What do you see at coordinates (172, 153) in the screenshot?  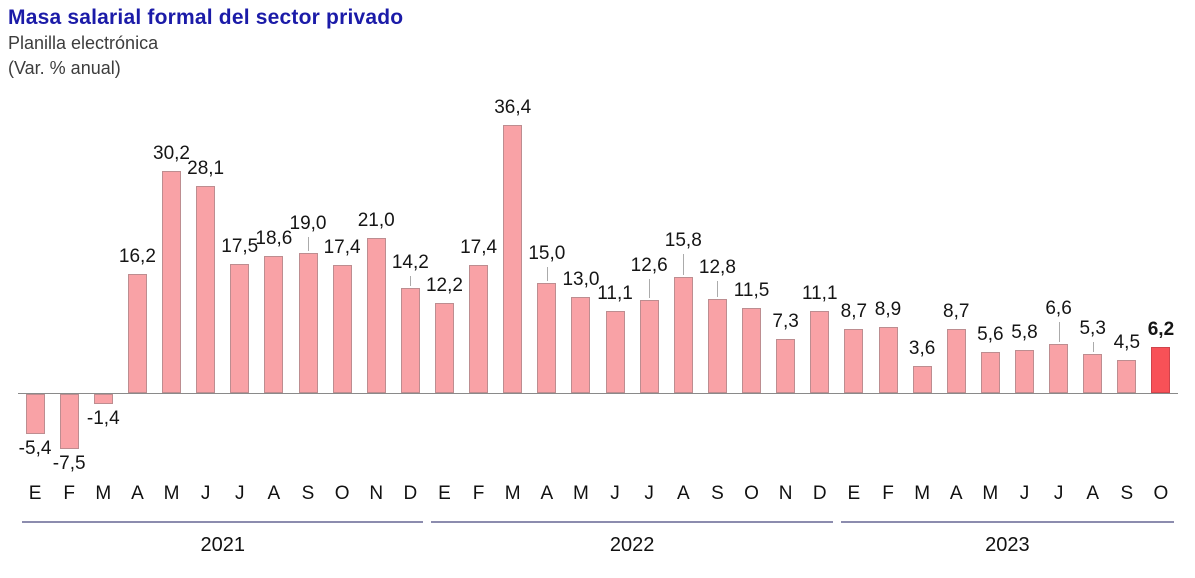 I see `bar-value-label: 30,2` at bounding box center [172, 153].